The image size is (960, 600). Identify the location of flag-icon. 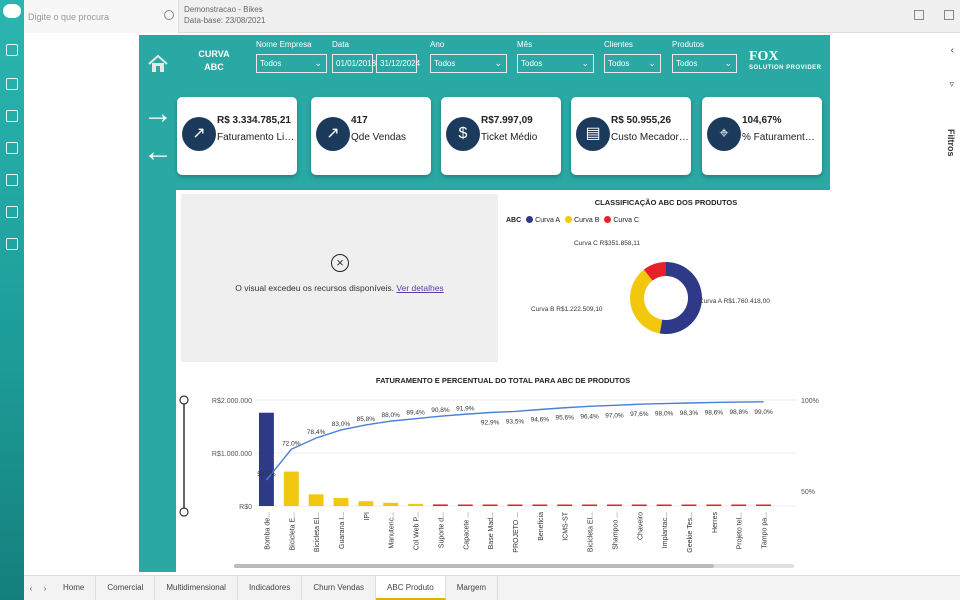
(12, 244).